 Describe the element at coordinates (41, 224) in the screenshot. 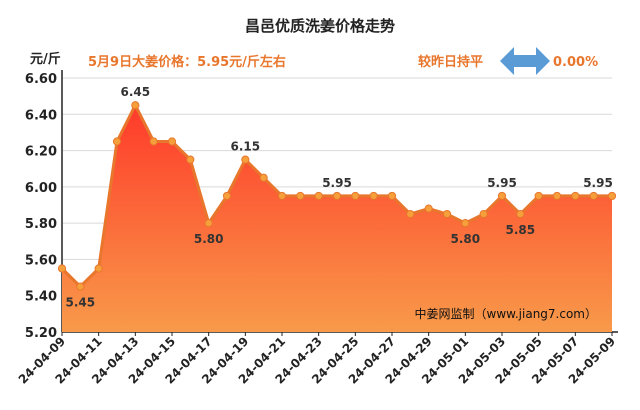

I see `y-tick-label: 5.80` at that location.